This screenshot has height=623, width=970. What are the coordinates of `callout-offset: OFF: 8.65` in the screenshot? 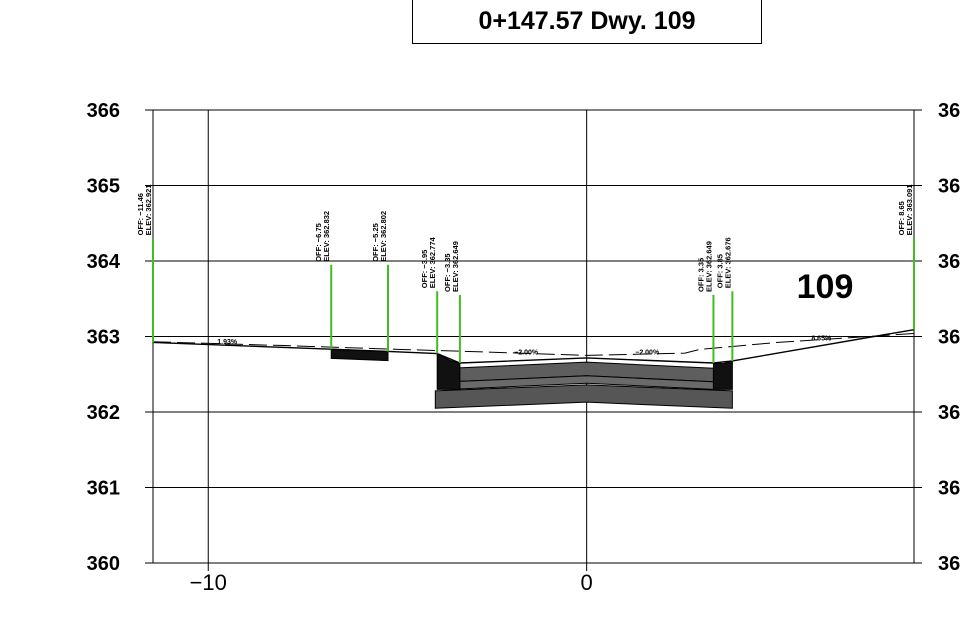 It's located at (901, 218).